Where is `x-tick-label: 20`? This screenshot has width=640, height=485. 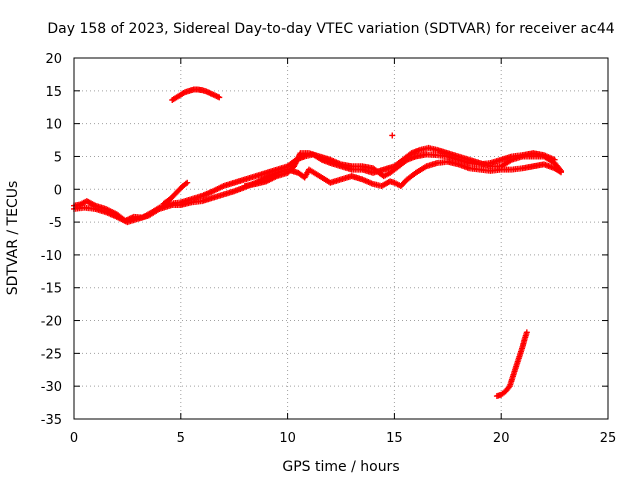
x-tick-label: 20 is located at coordinates (501, 438).